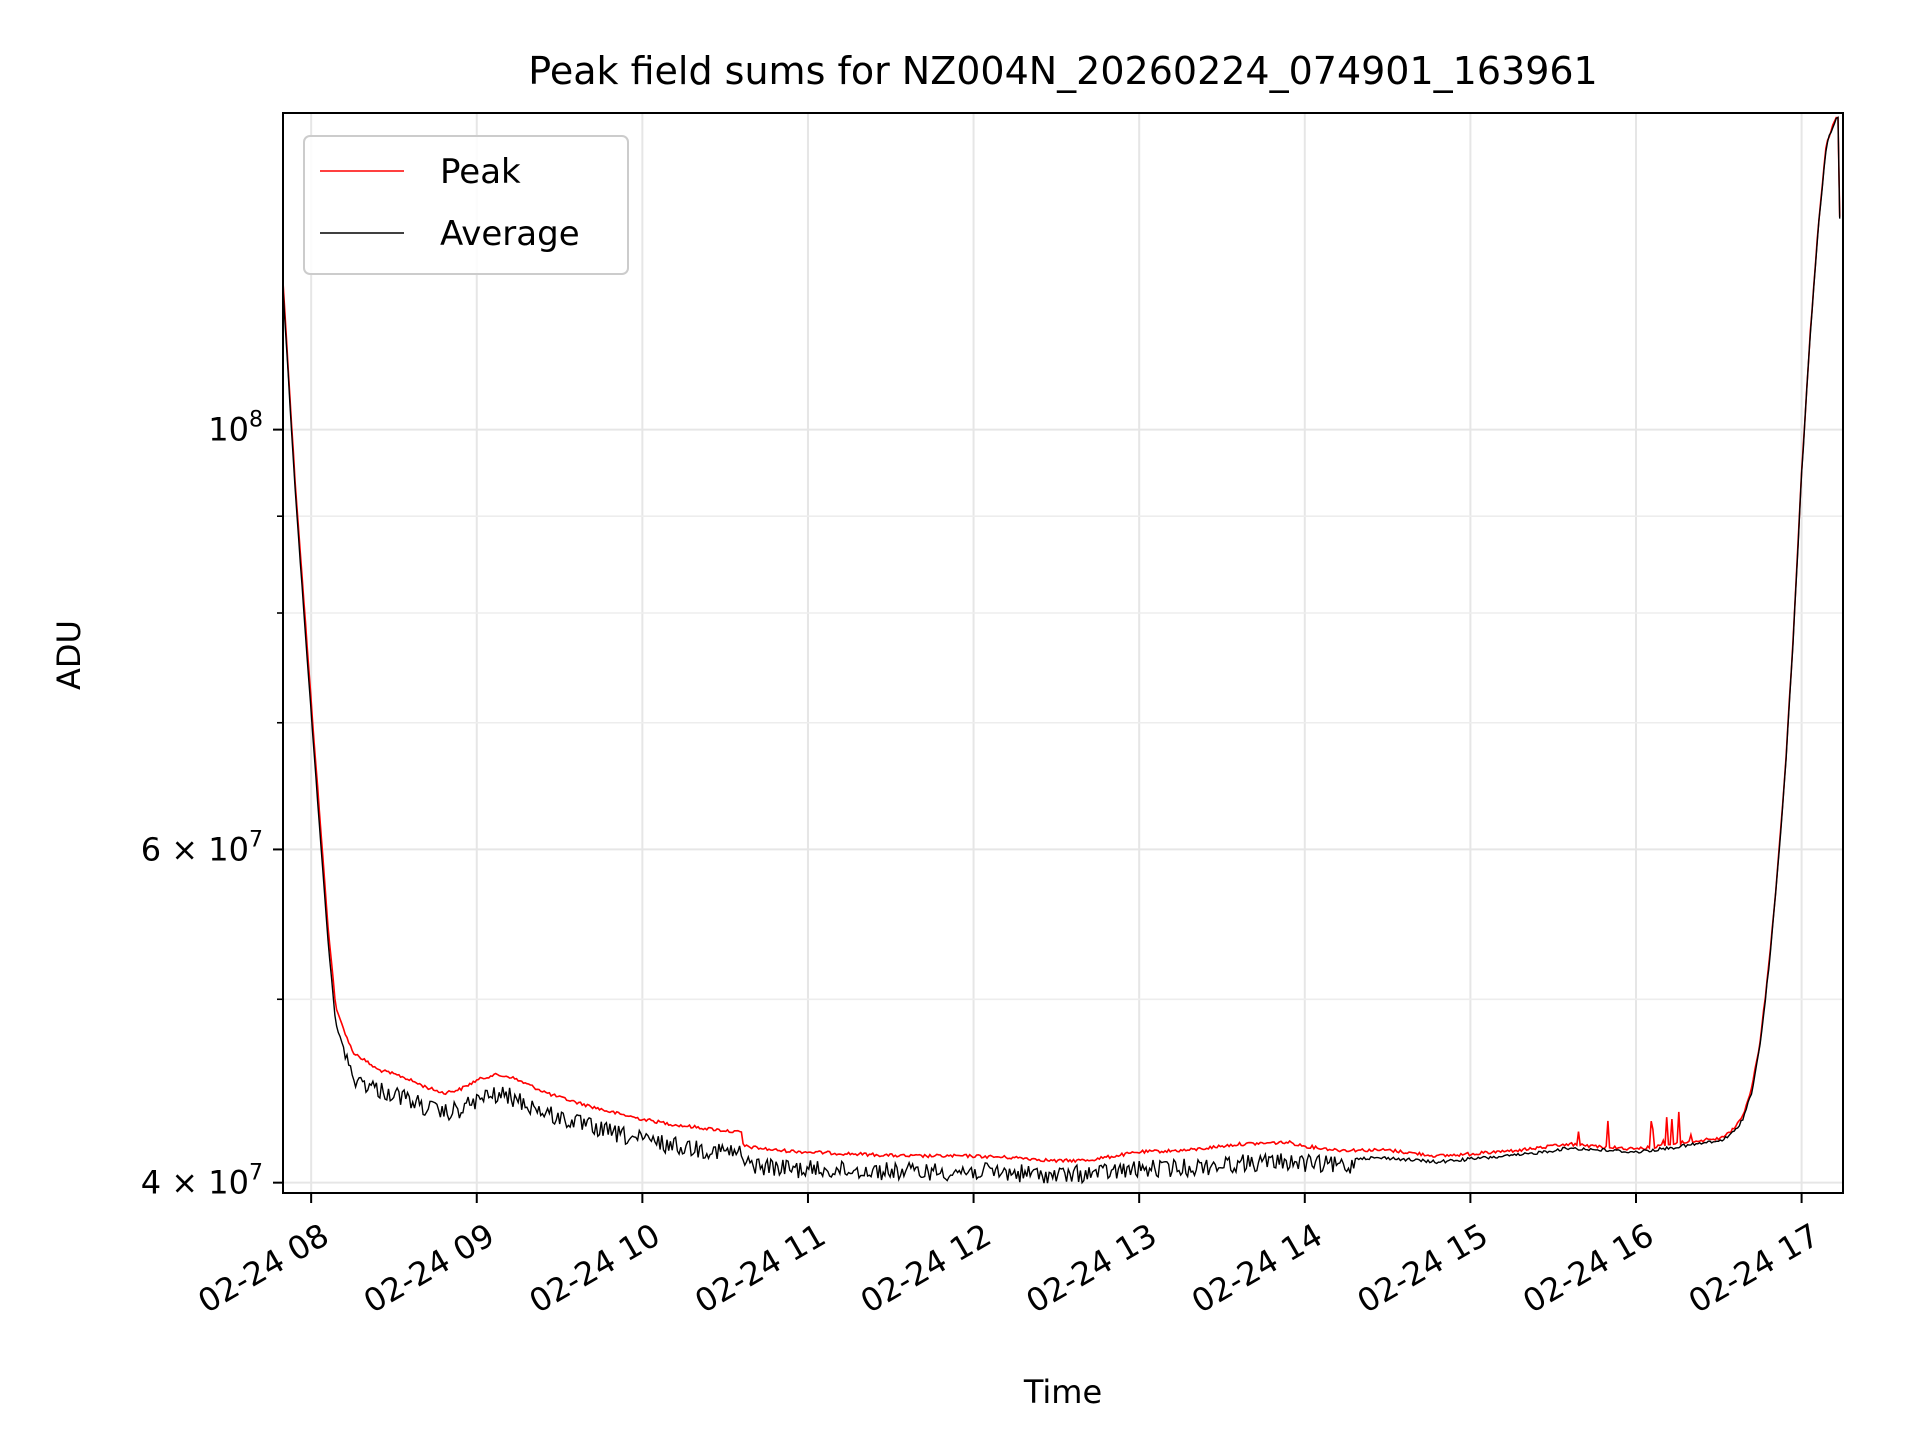 The height and width of the screenshot is (1440, 1920). I want to click on y-tick-label: 108, so click(235, 428).